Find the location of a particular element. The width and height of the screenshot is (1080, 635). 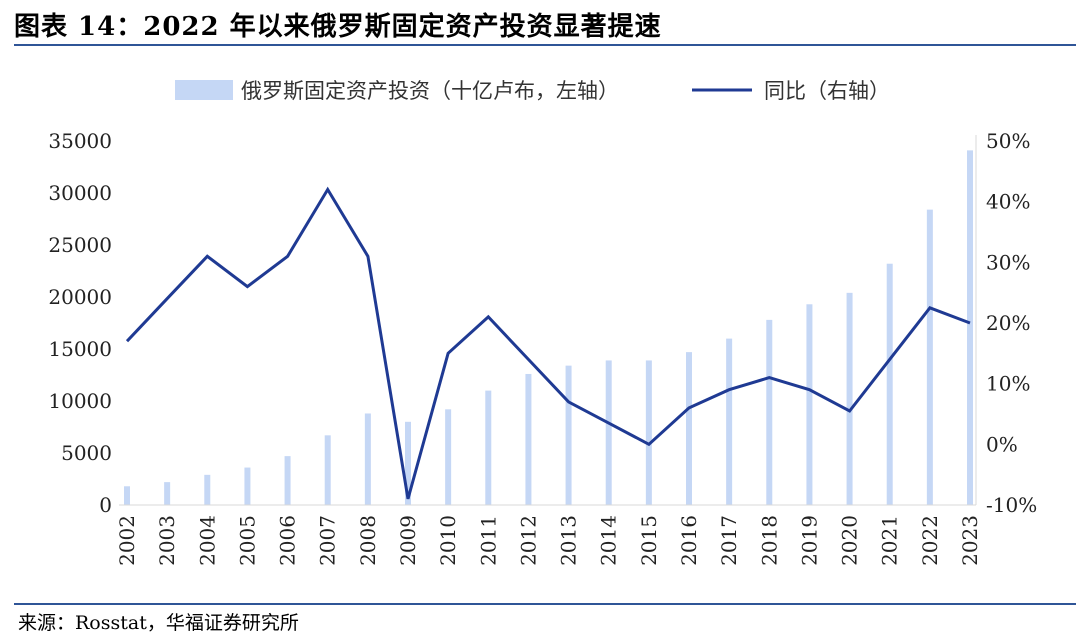

x-tick-label: 2023 is located at coordinates (970, 540).